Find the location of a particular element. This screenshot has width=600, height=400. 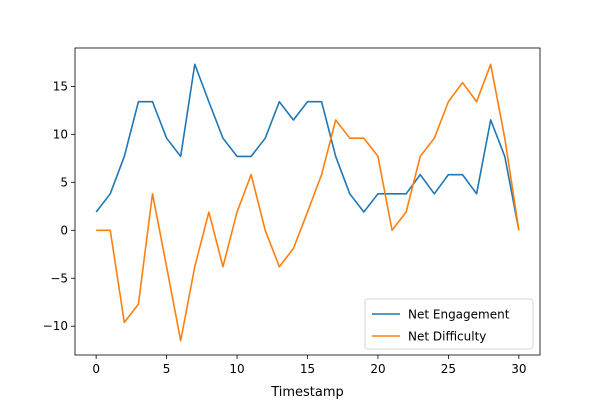

x-tick-label: 15 is located at coordinates (307, 369).